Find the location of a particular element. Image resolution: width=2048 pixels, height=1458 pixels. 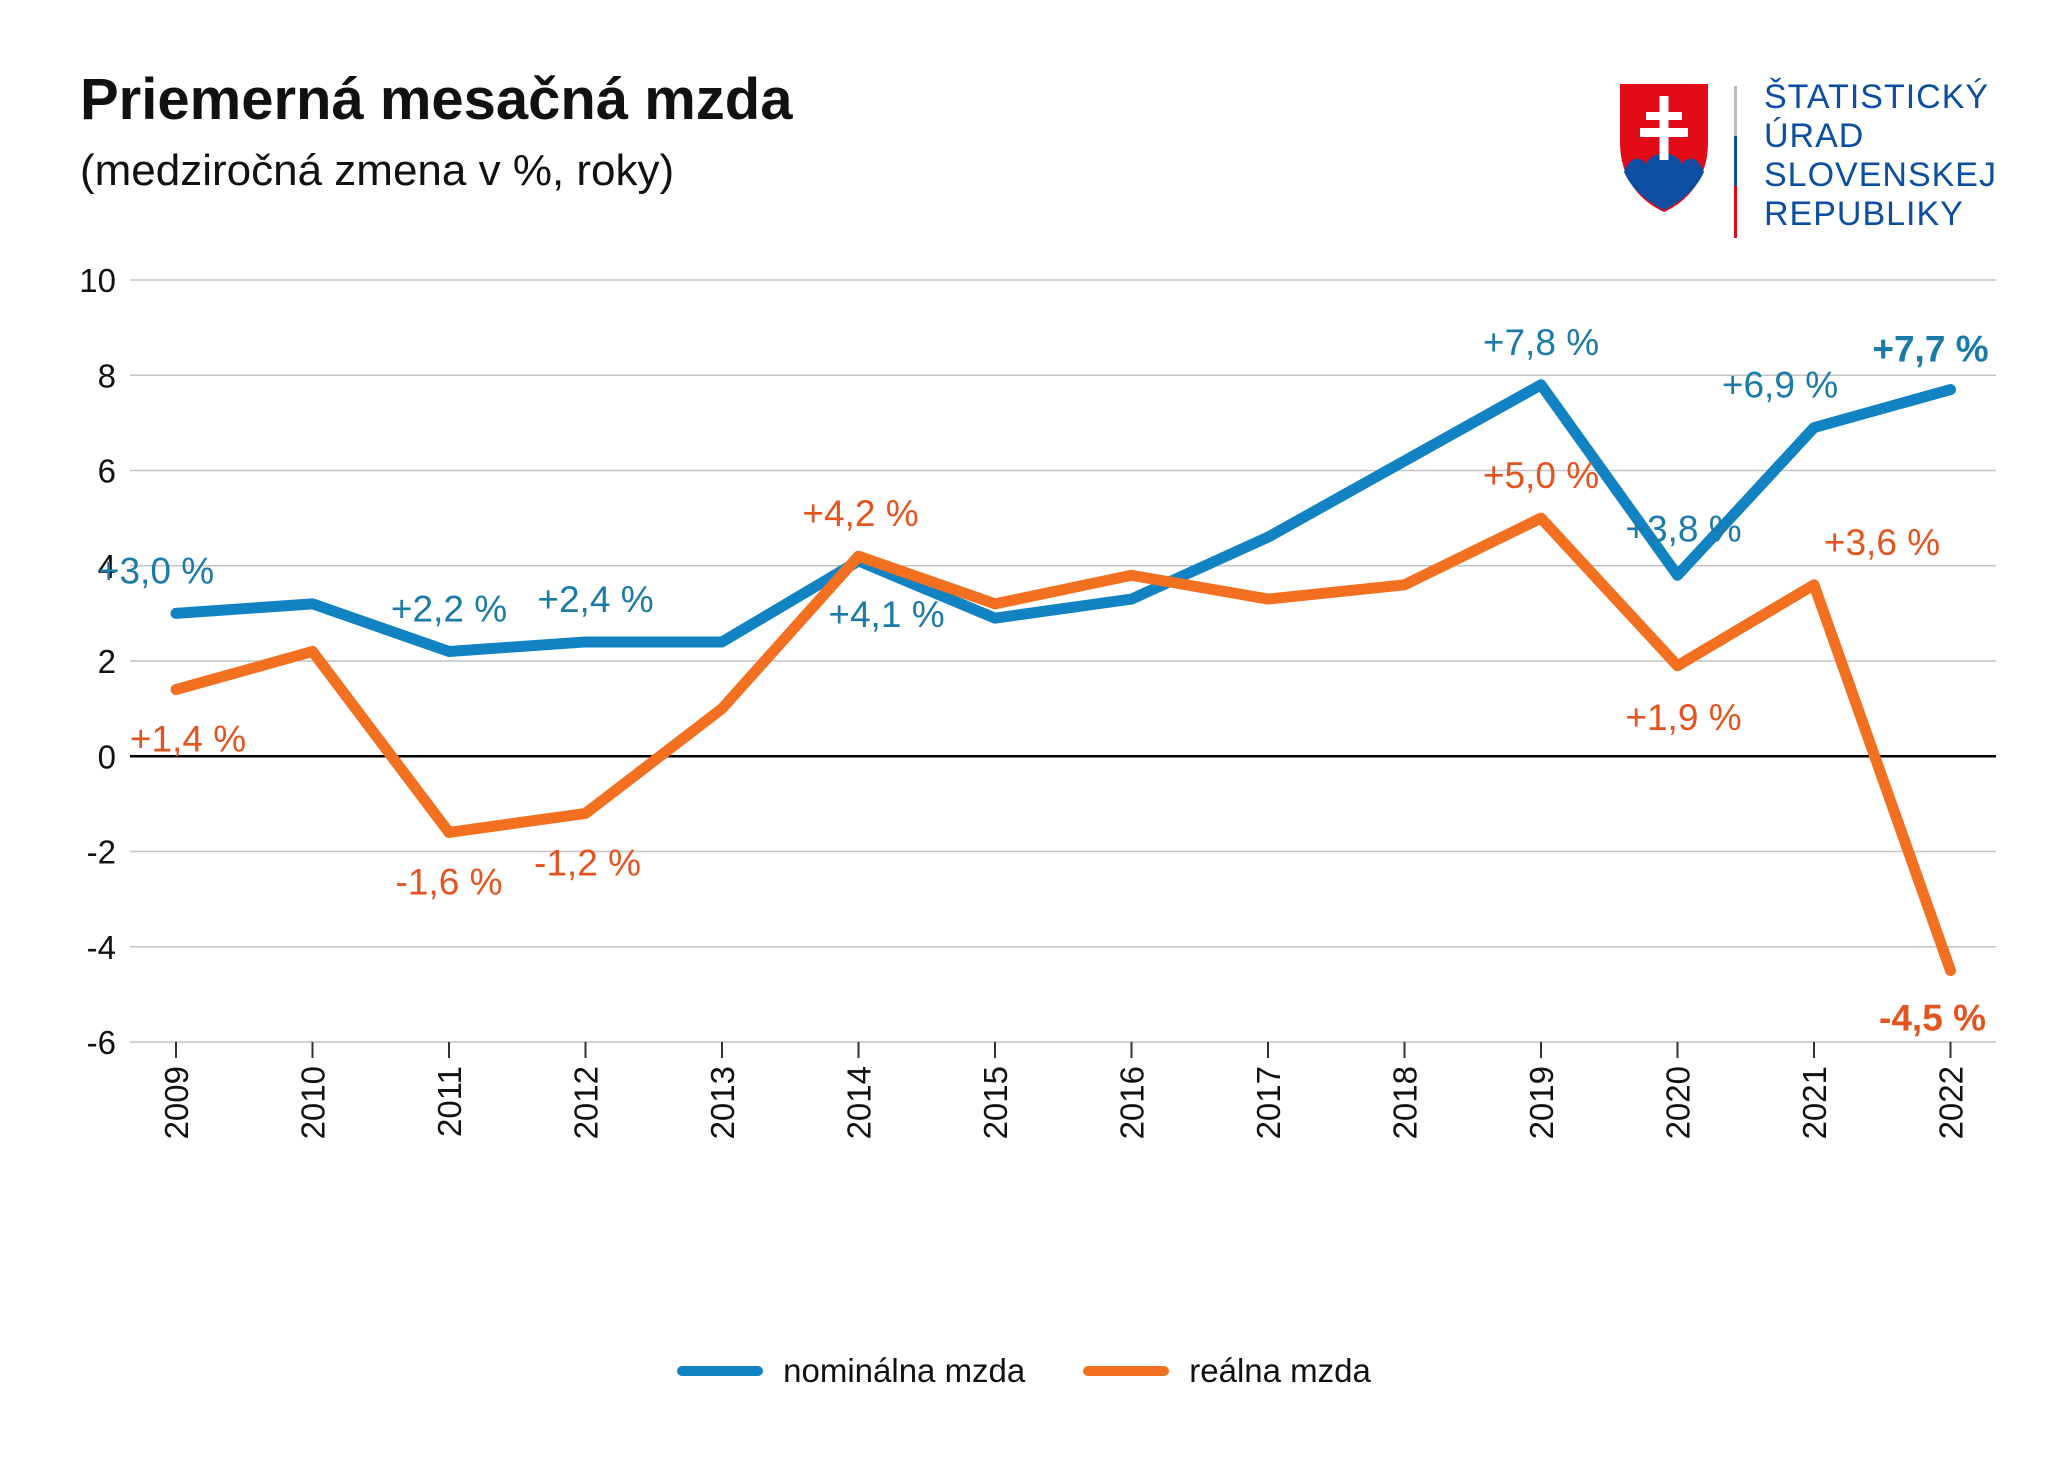

logo-separator-top is located at coordinates (1735, 111).